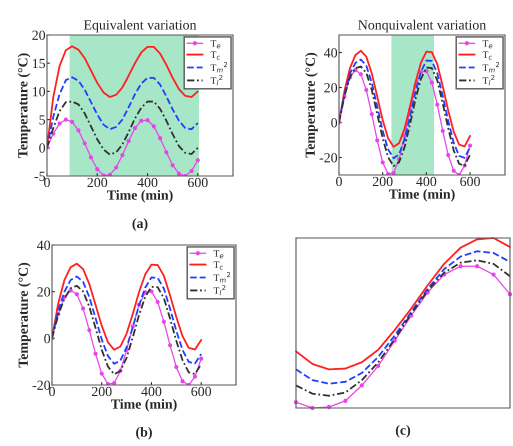  Describe the element at coordinates (39, 63) in the screenshot. I see `y-tick-label: 15` at that location.